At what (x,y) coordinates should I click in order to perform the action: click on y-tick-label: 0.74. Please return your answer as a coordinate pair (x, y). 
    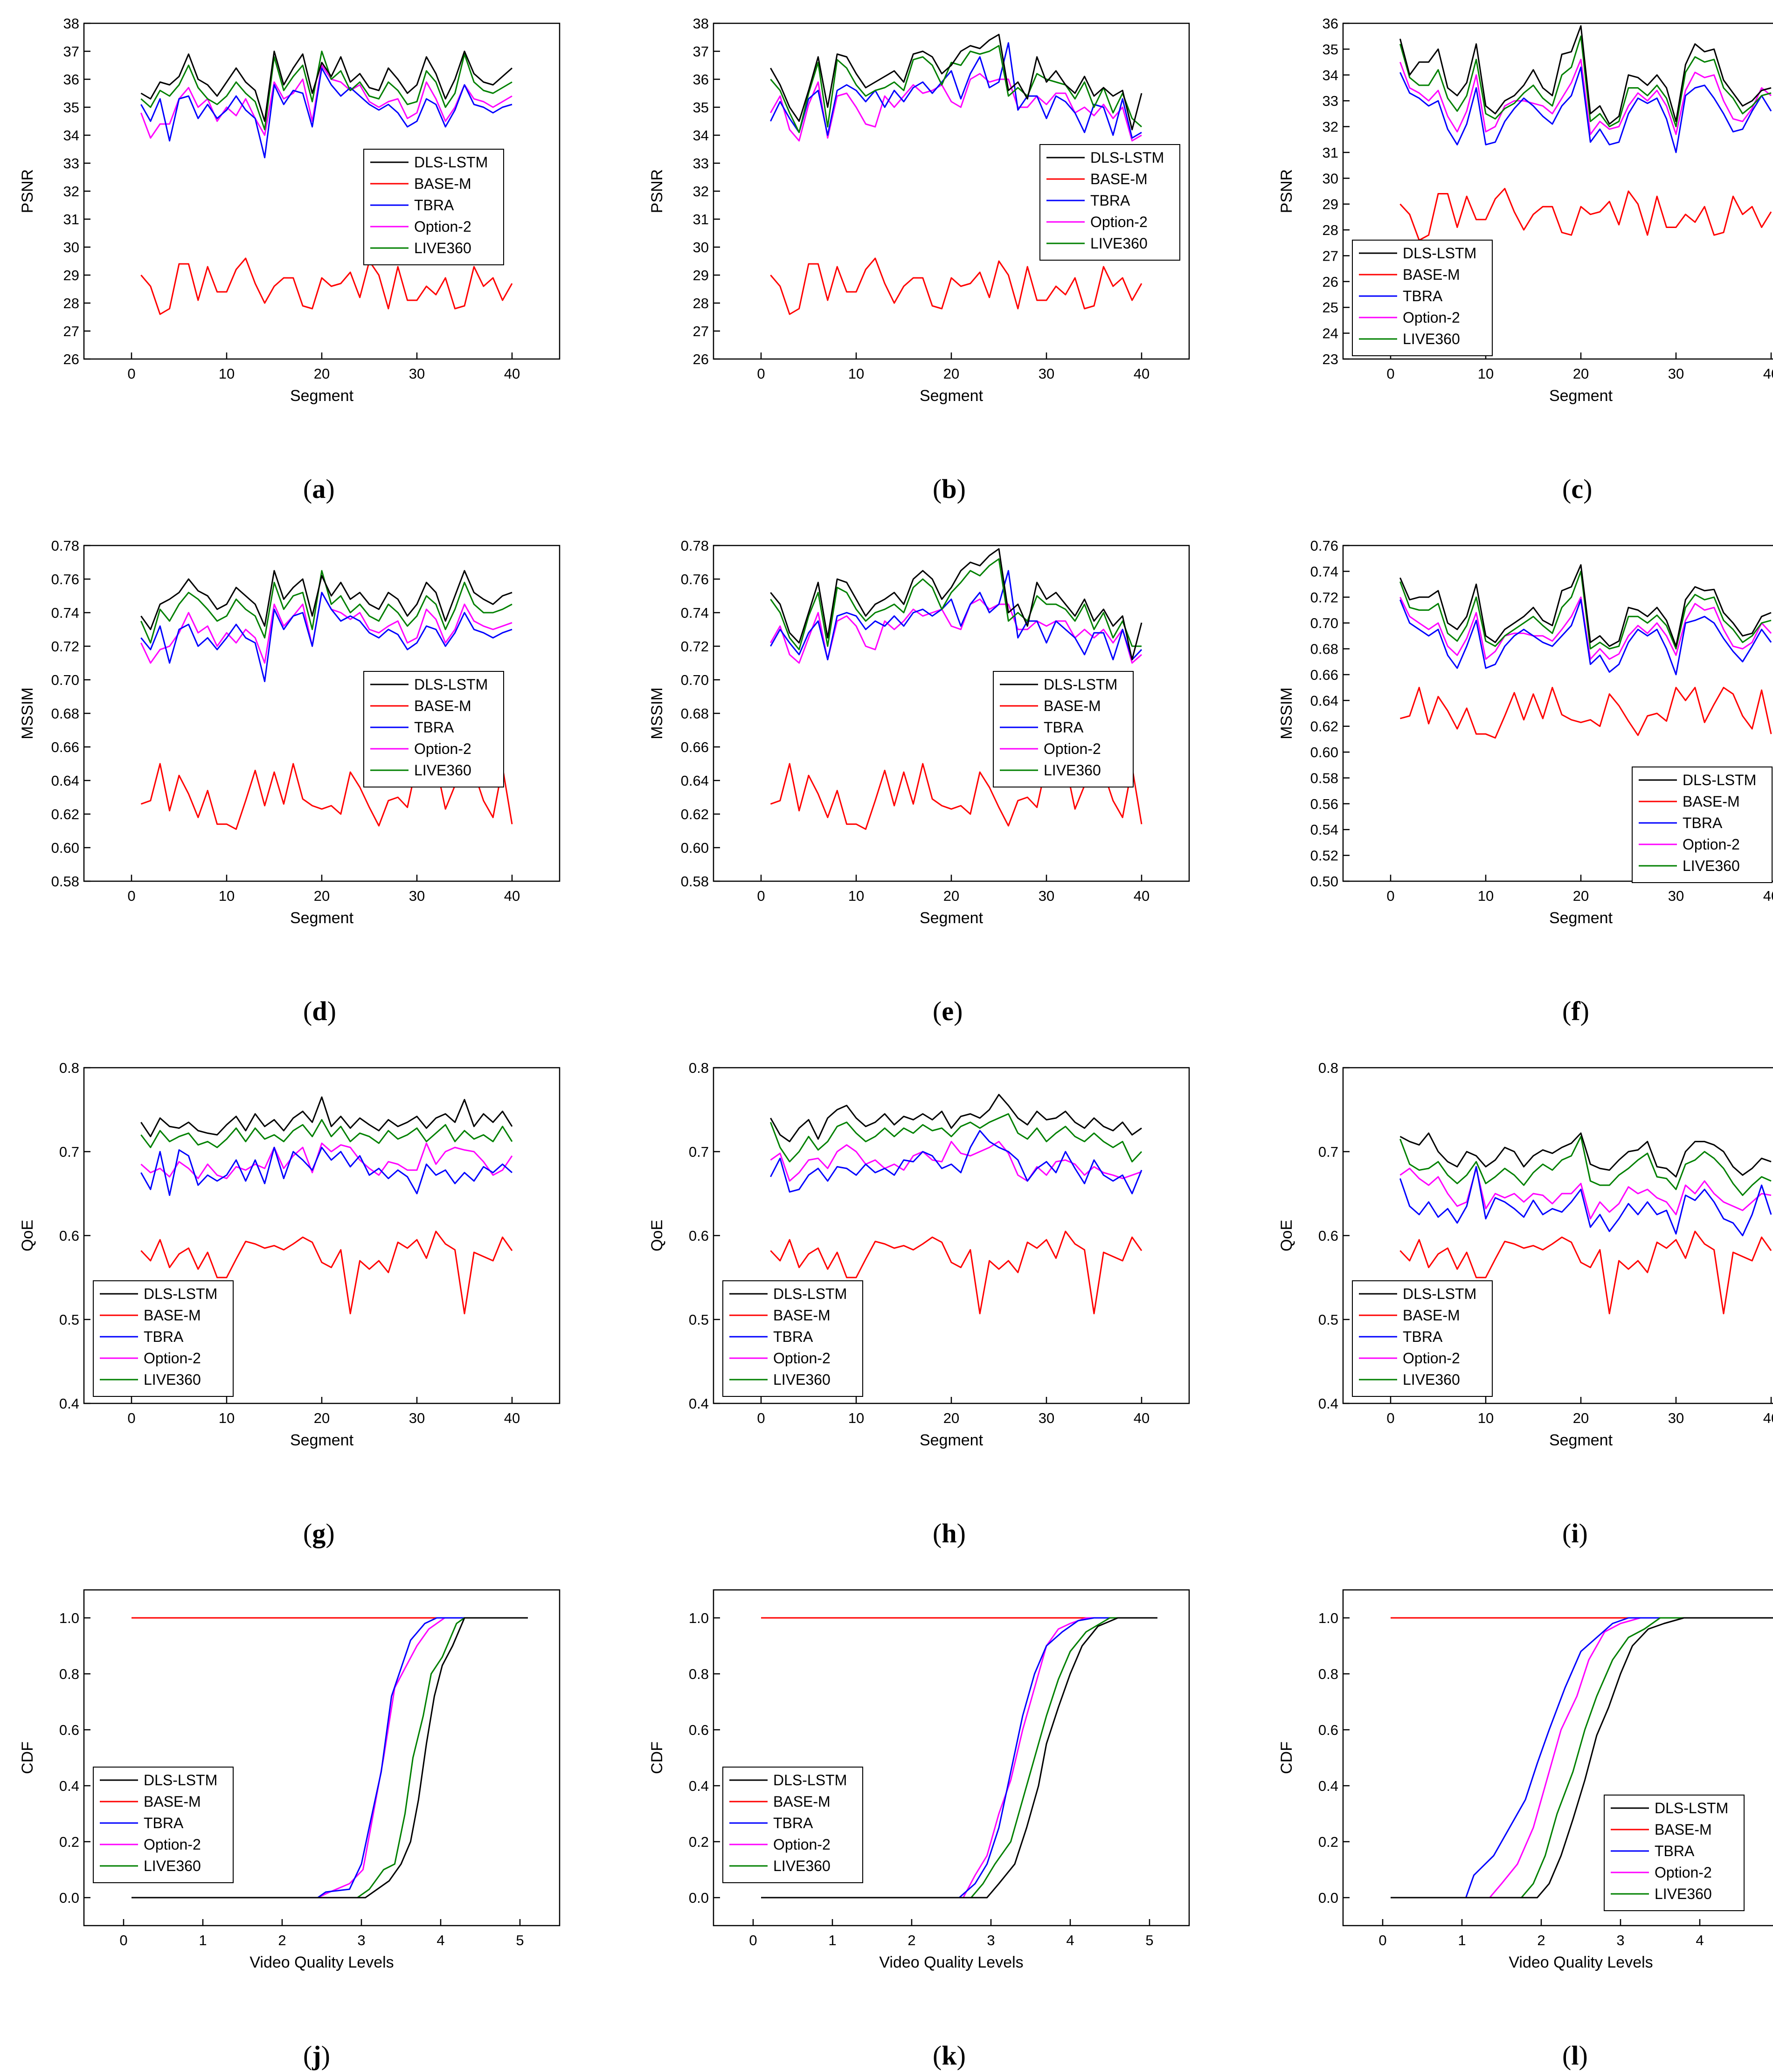
    Looking at the image, I should click on (1324, 571).